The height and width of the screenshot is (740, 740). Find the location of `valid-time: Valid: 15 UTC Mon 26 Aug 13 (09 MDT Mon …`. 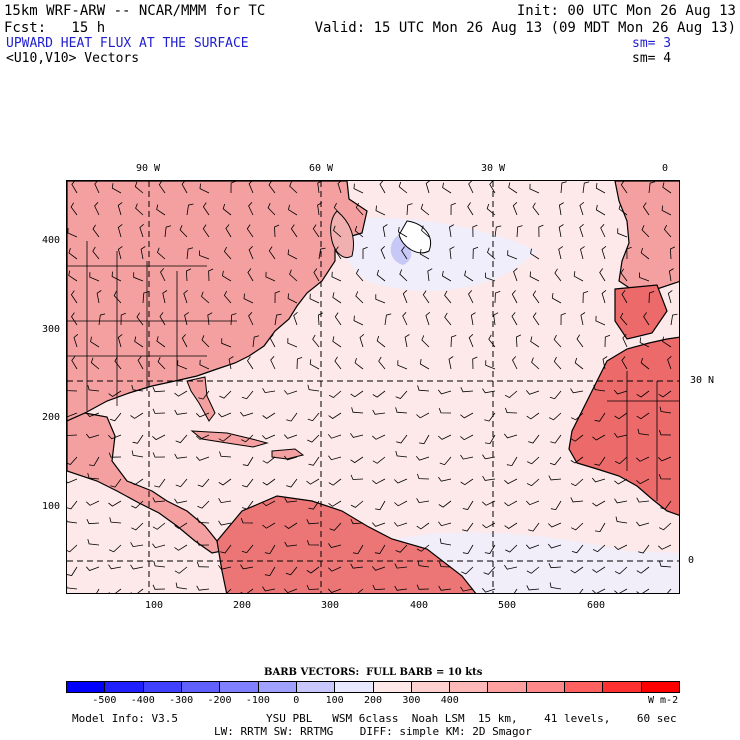

valid-time: Valid: 15 UTC Mon 26 Aug 13 (09 MDT Mon … is located at coordinates (525, 28).